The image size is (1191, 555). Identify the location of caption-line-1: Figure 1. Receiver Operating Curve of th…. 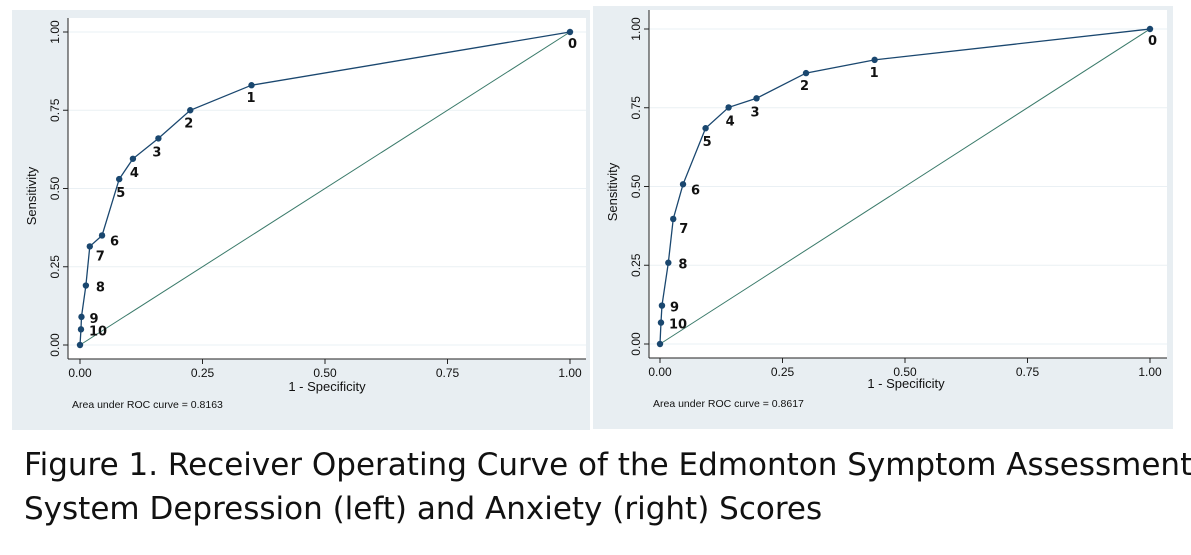
(607, 465).